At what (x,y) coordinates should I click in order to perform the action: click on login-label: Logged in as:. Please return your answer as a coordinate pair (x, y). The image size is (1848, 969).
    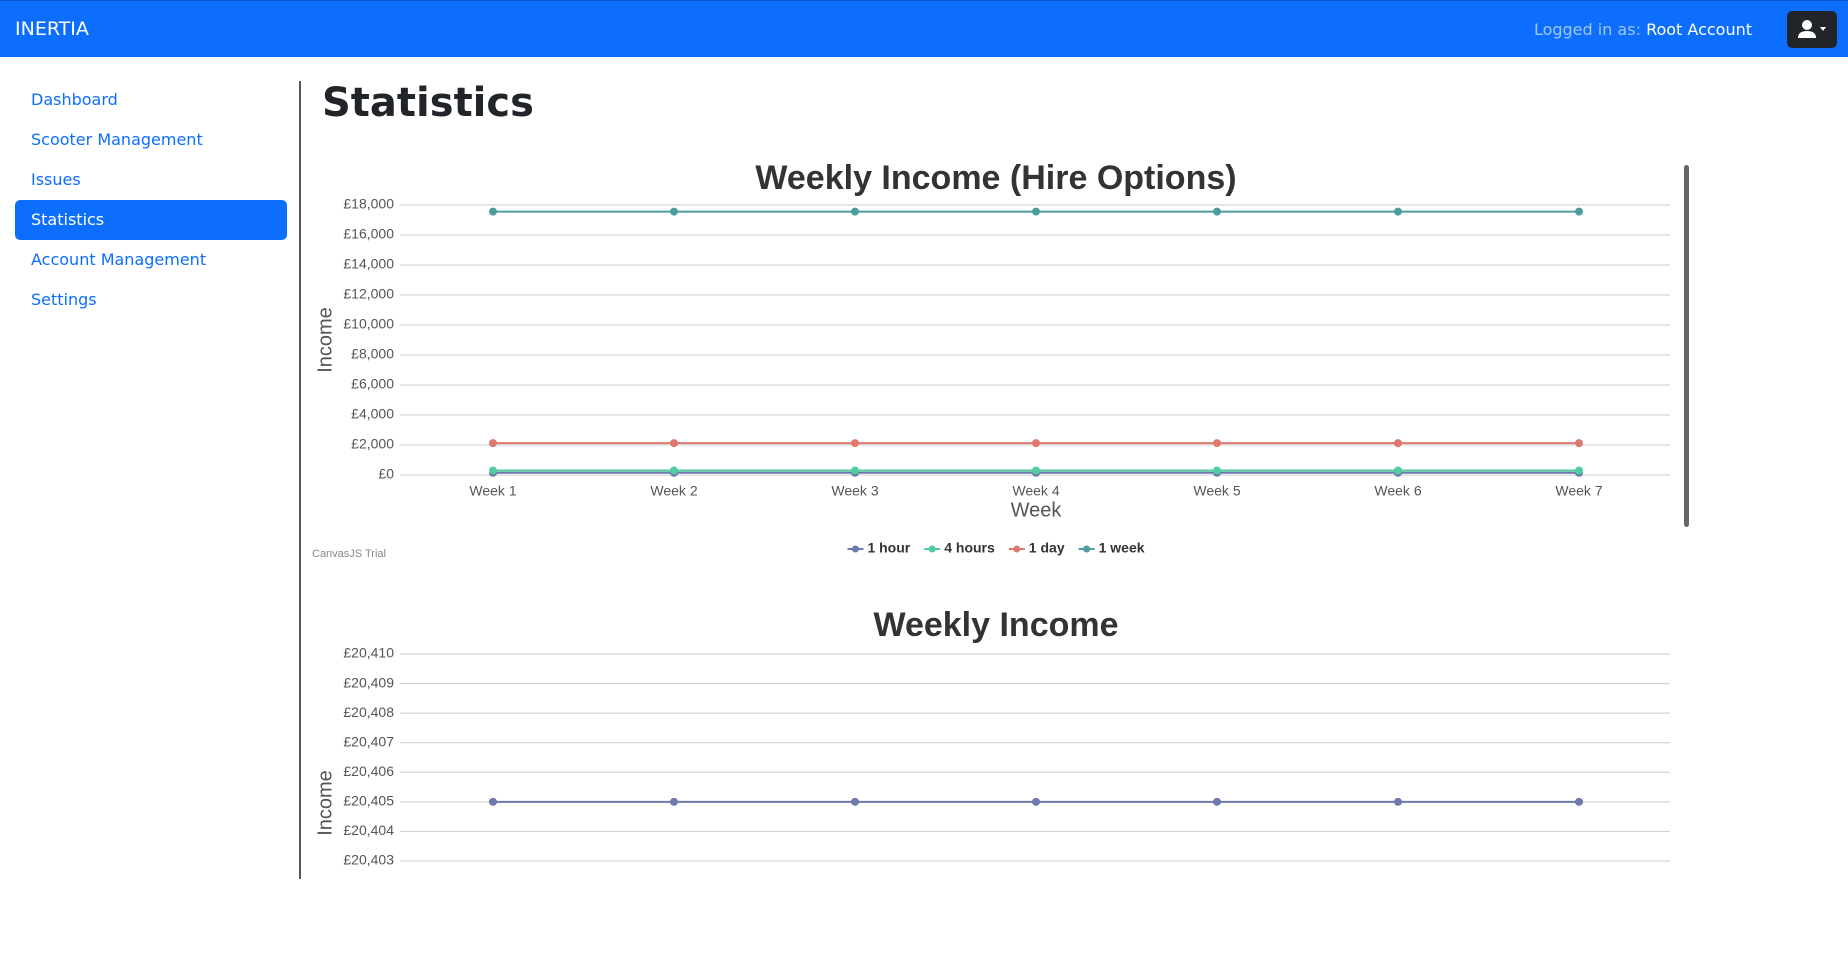
    Looking at the image, I should click on (1587, 29).